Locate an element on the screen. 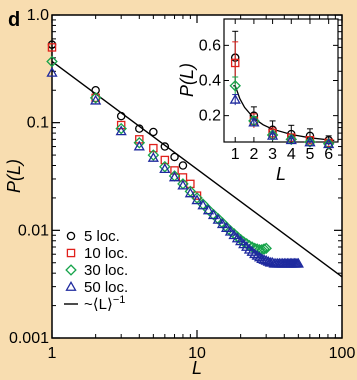 This screenshot has width=357, height=380. main-x-axis-label: L is located at coordinates (197, 368).